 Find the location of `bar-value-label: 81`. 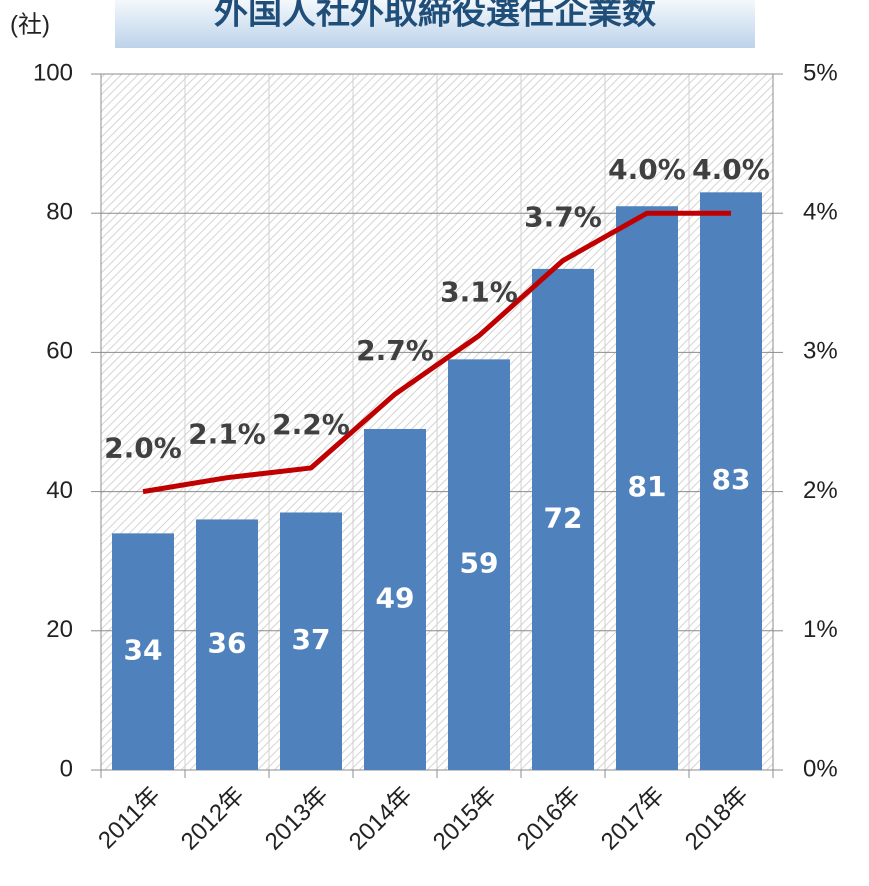

bar-value-label: 81 is located at coordinates (647, 486).